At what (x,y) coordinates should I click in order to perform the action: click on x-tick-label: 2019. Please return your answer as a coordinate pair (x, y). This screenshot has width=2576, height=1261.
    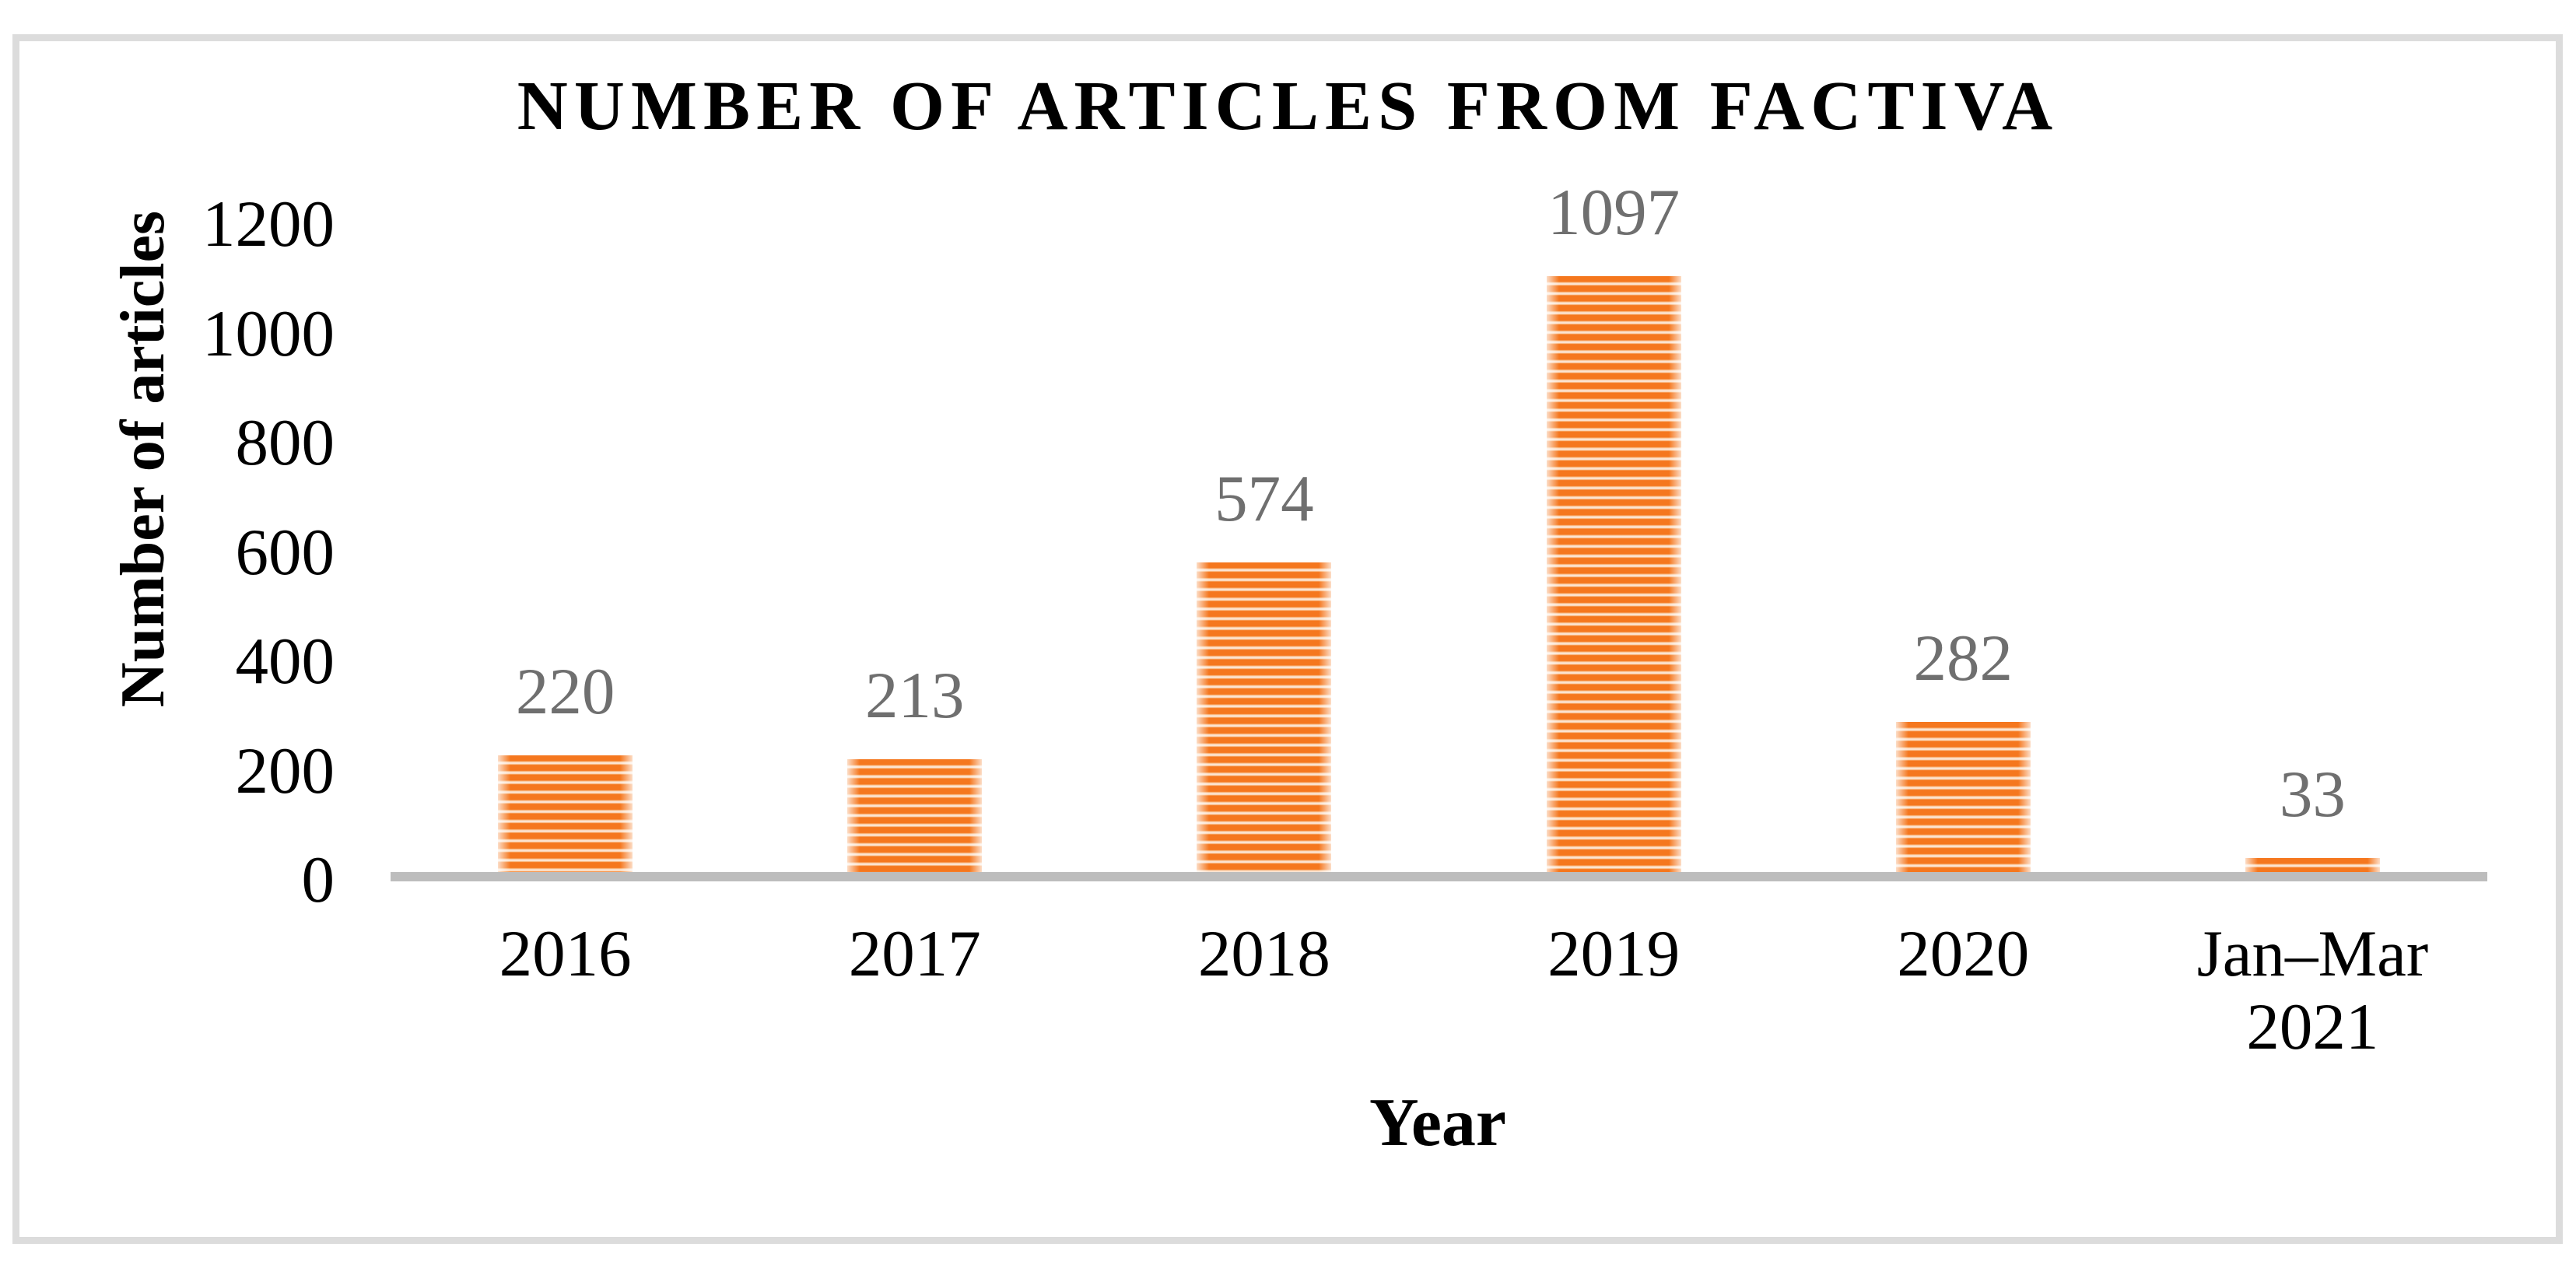
    Looking at the image, I should click on (1614, 953).